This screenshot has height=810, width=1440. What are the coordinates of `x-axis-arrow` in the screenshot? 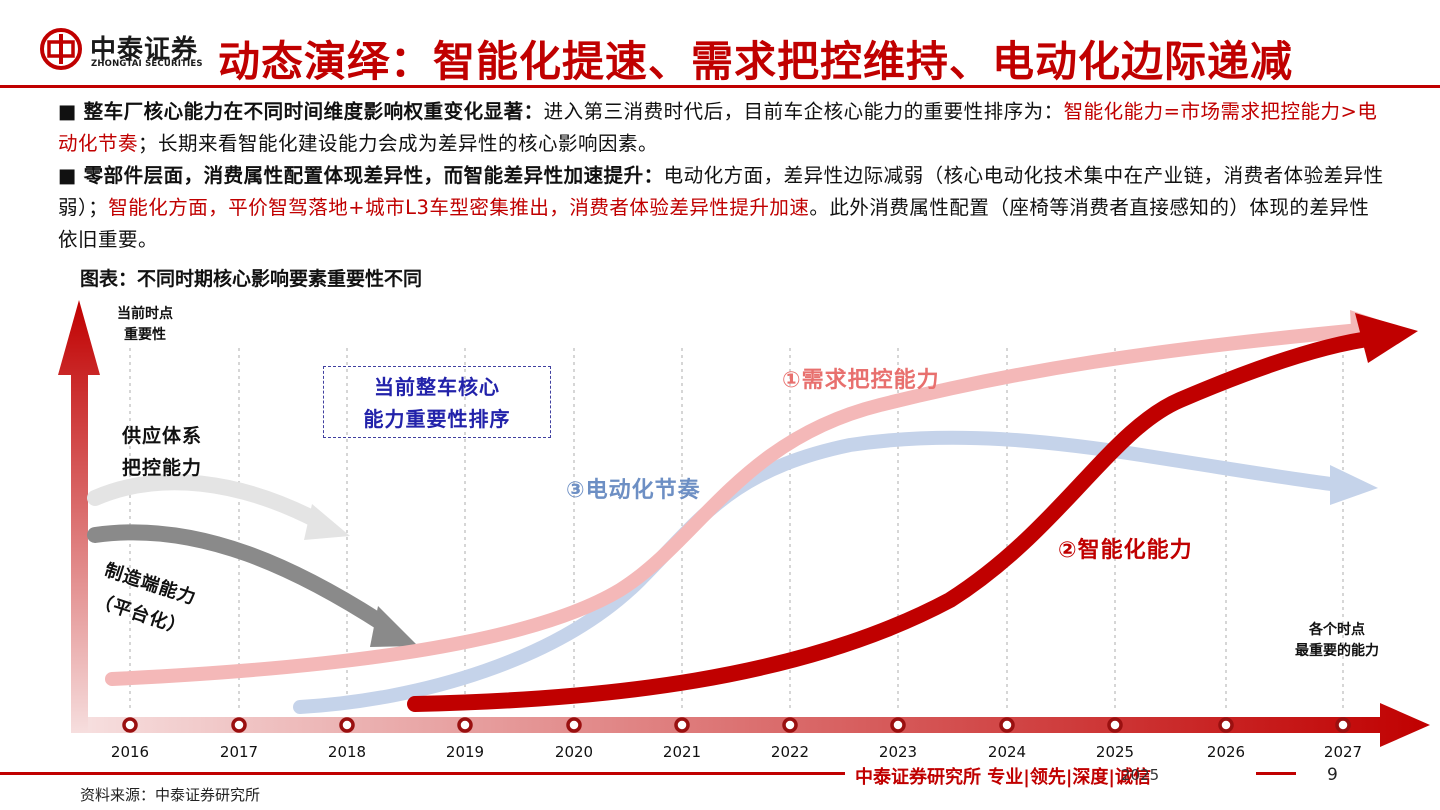 It's located at (759, 725).